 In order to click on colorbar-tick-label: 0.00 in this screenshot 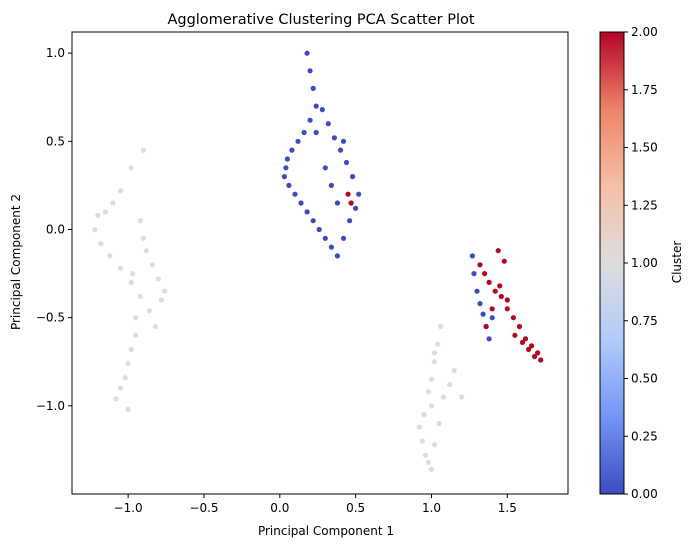, I will do `click(644, 494)`.